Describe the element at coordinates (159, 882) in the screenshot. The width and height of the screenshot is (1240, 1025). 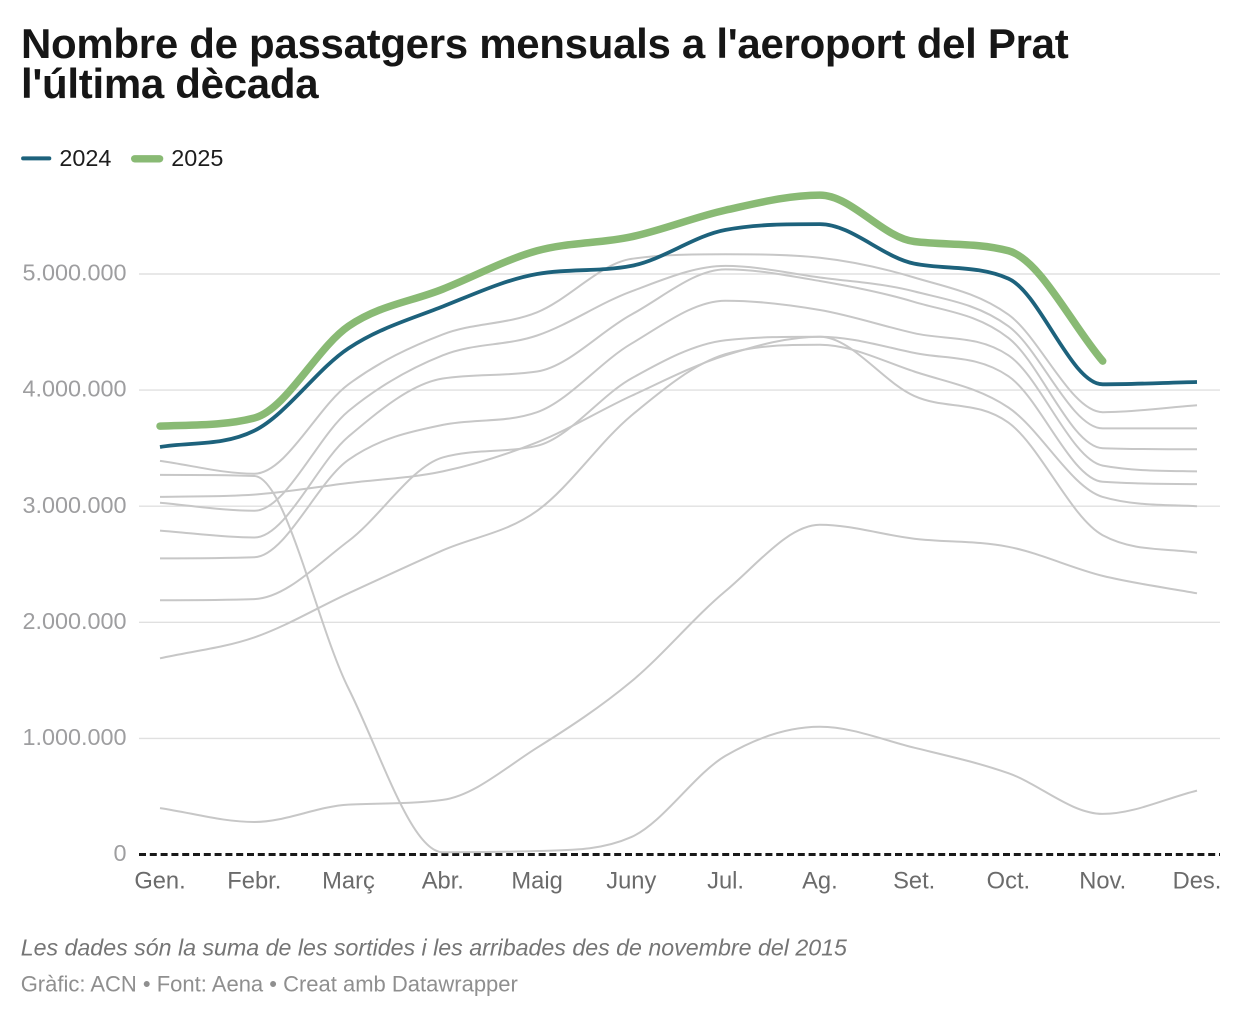
I see `svg-text: Gen.` at that location.